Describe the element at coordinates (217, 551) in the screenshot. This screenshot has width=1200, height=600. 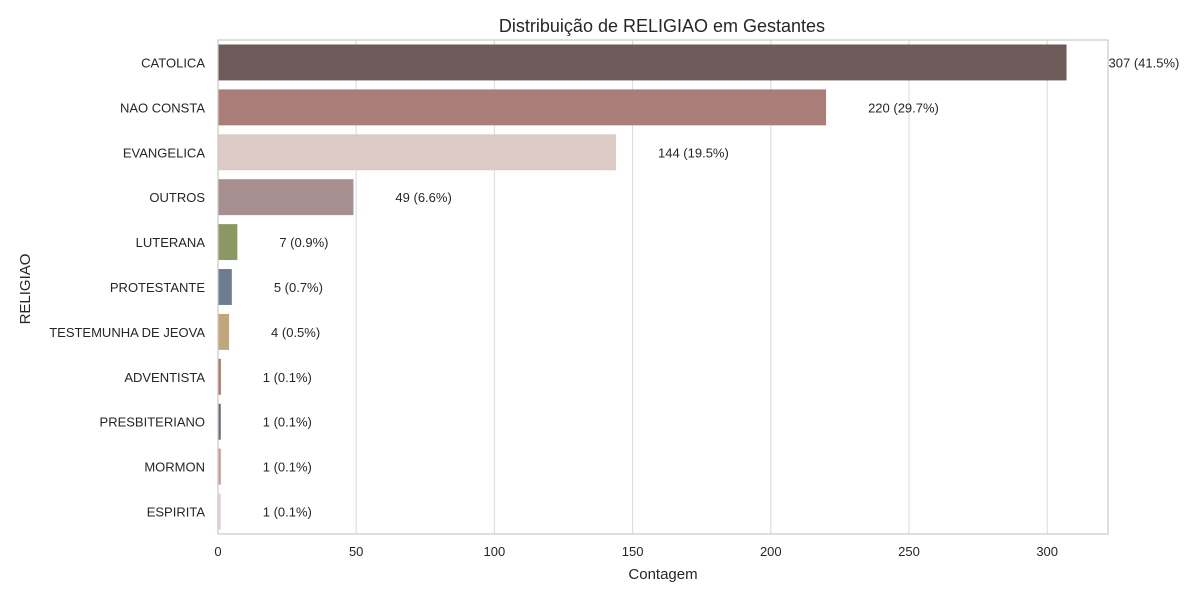
I see `x-tick-label: 0` at that location.